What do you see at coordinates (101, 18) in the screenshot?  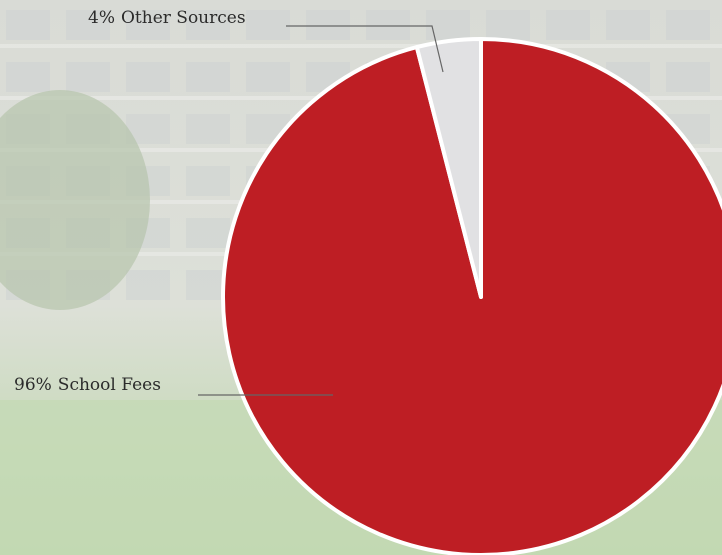 I see `slice-value-label: 4%` at bounding box center [101, 18].